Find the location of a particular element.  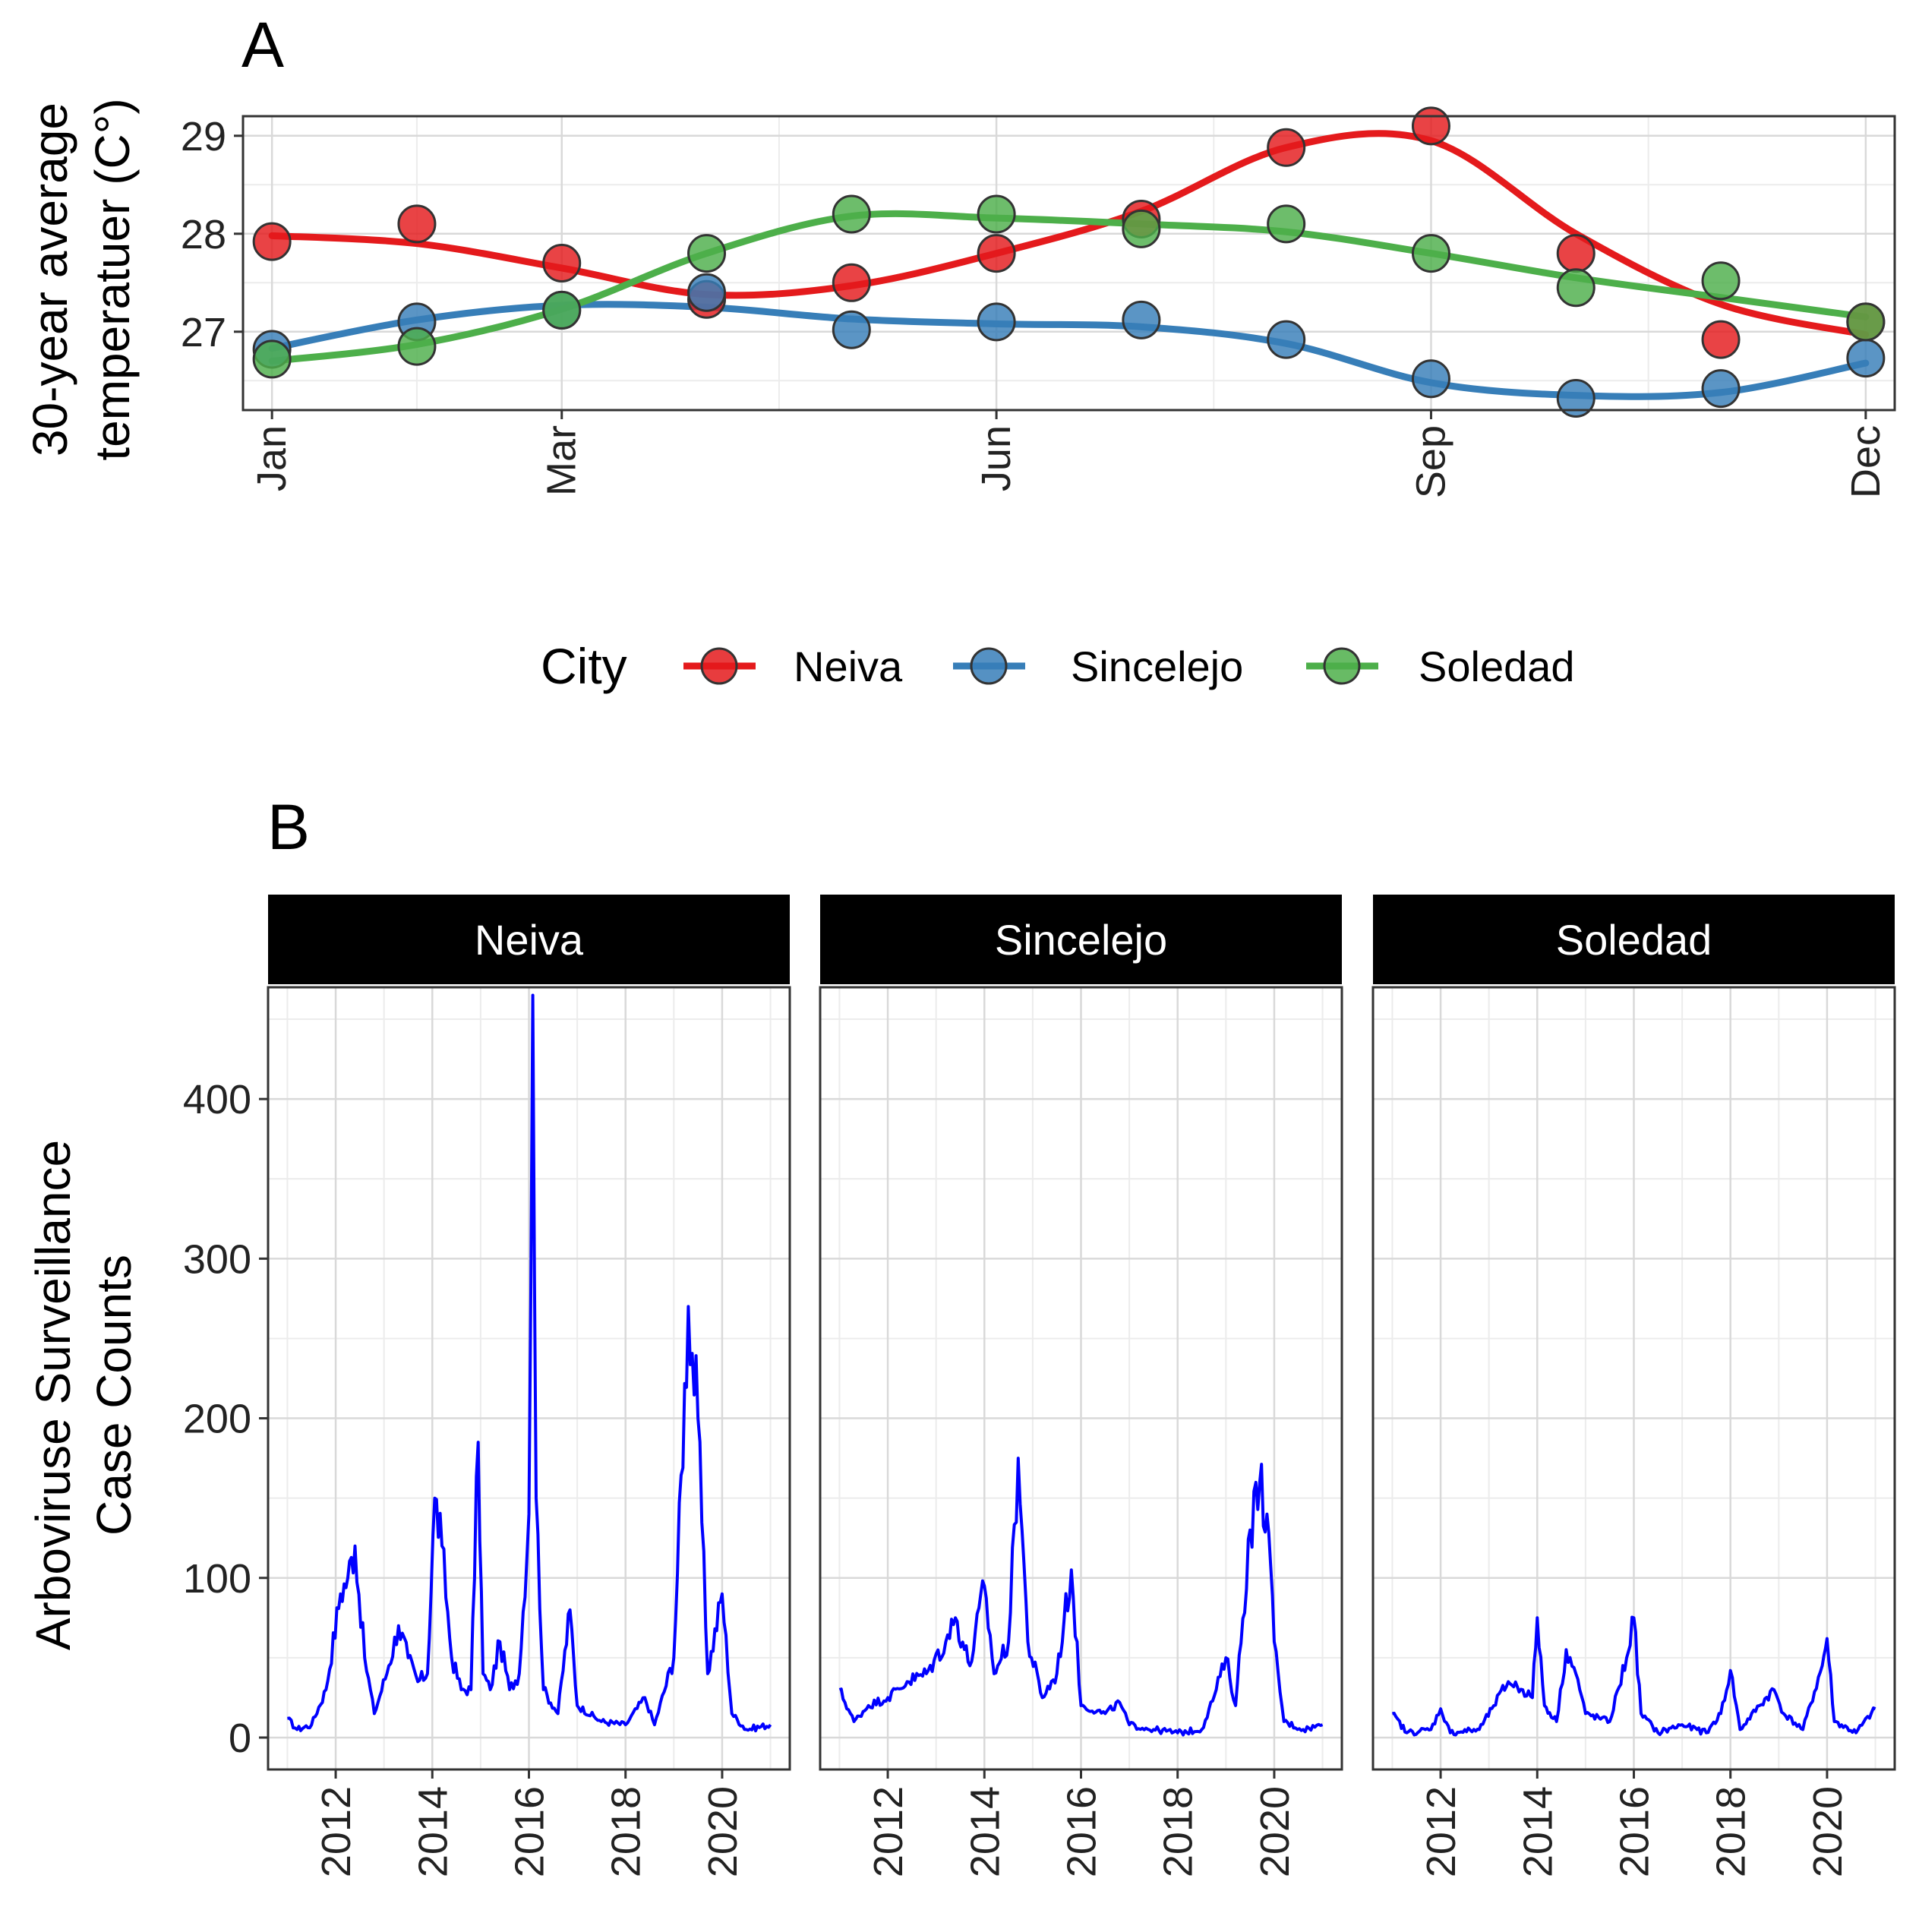

case-line-neiva is located at coordinates (529, 1363).